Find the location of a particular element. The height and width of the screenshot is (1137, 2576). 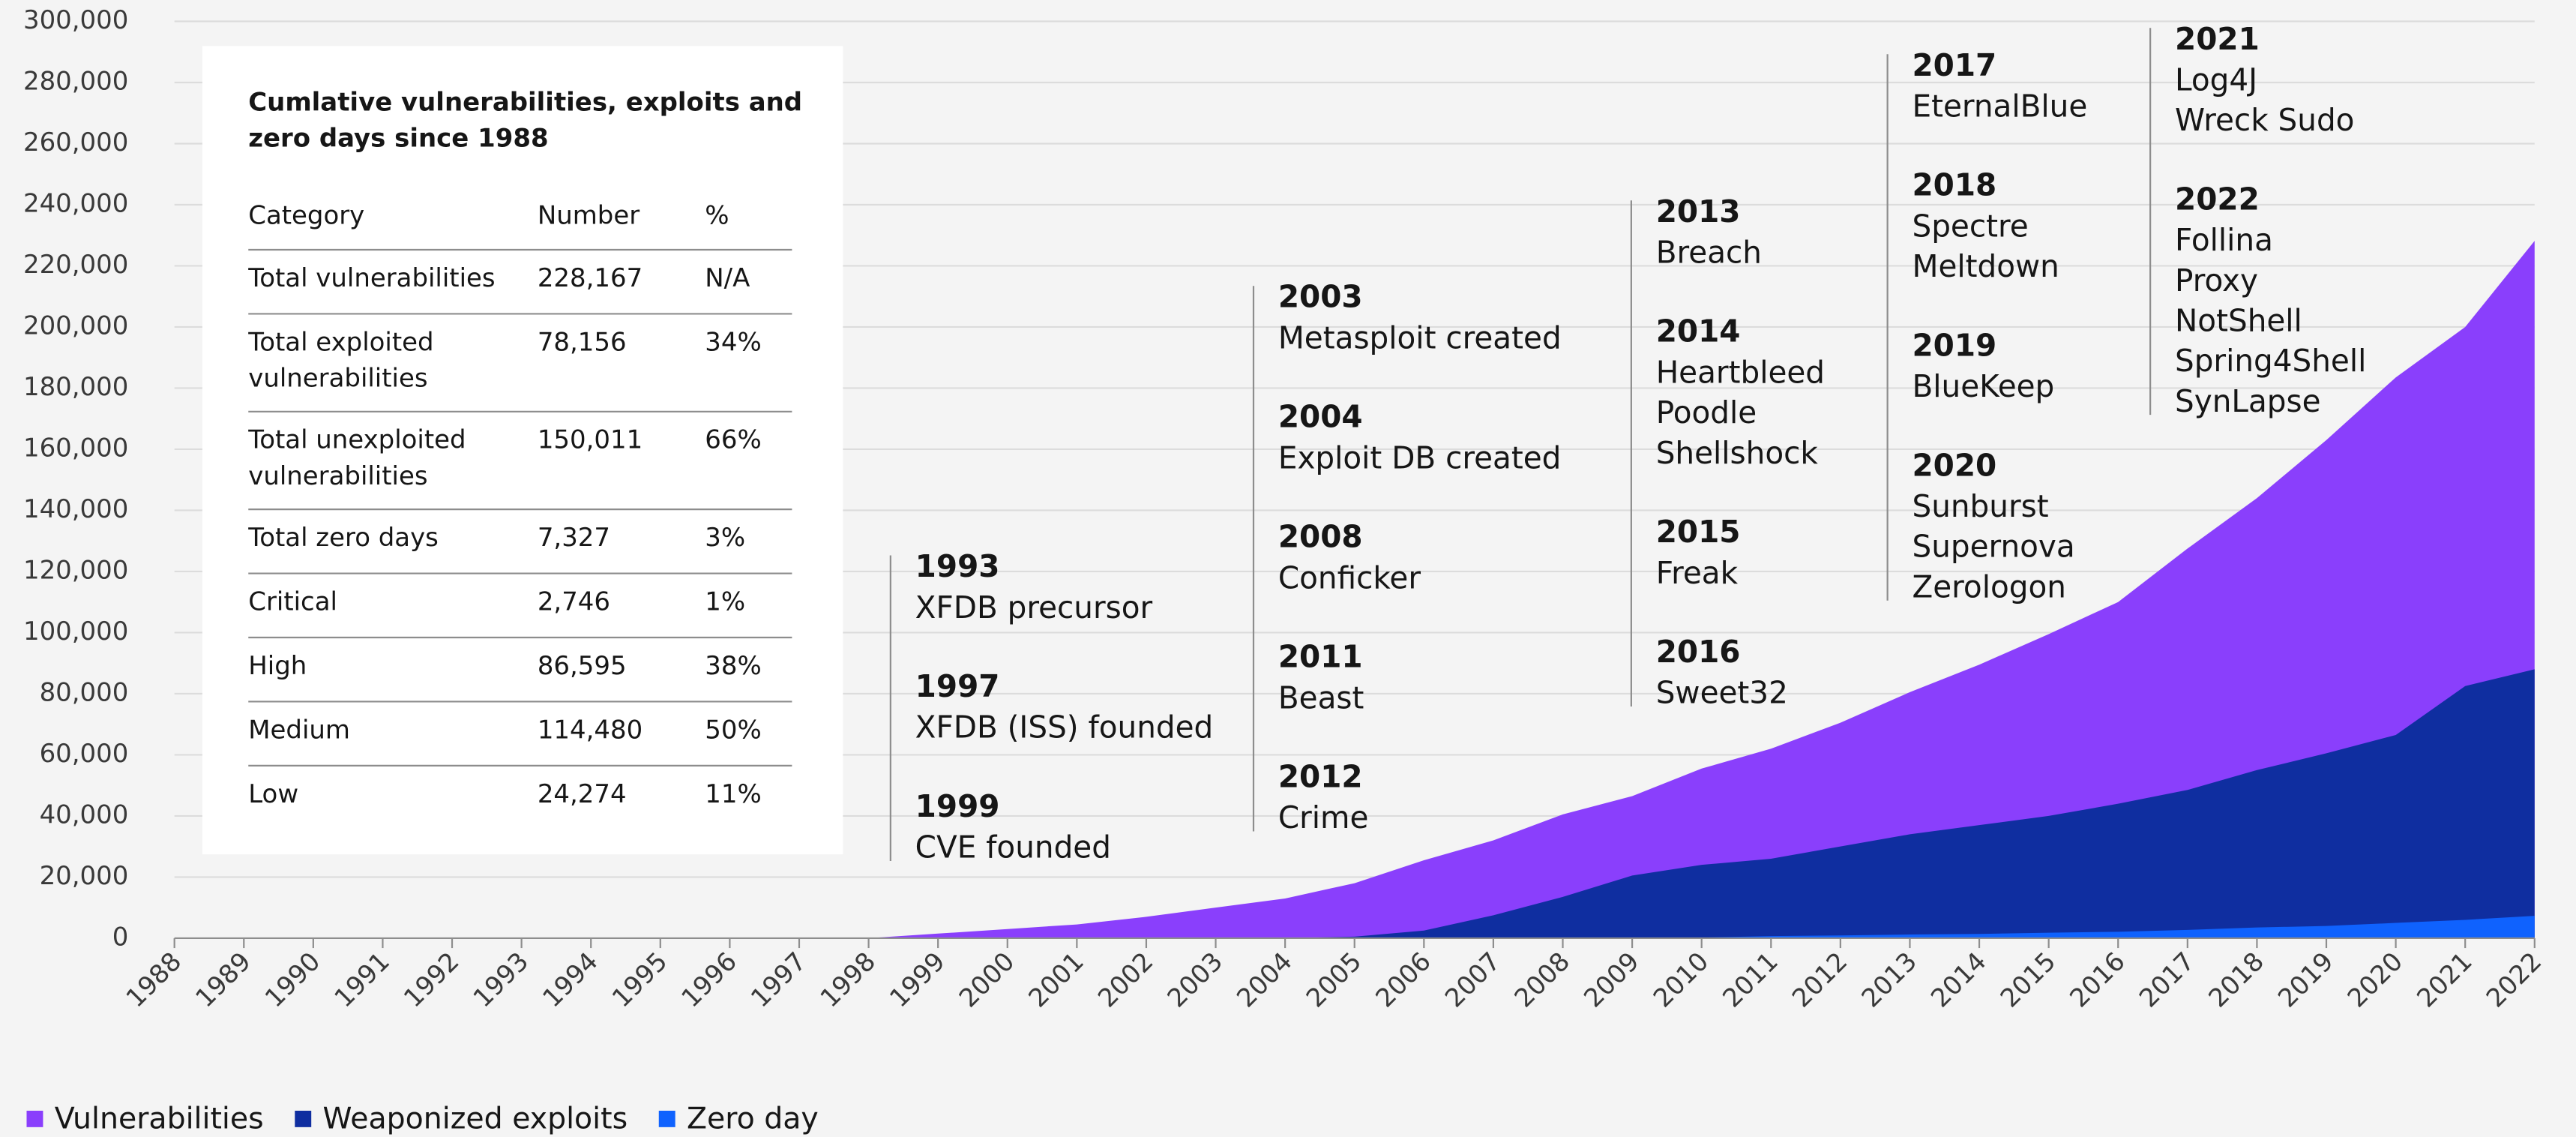

y-tick-label: 60,000 is located at coordinates (85, 754).